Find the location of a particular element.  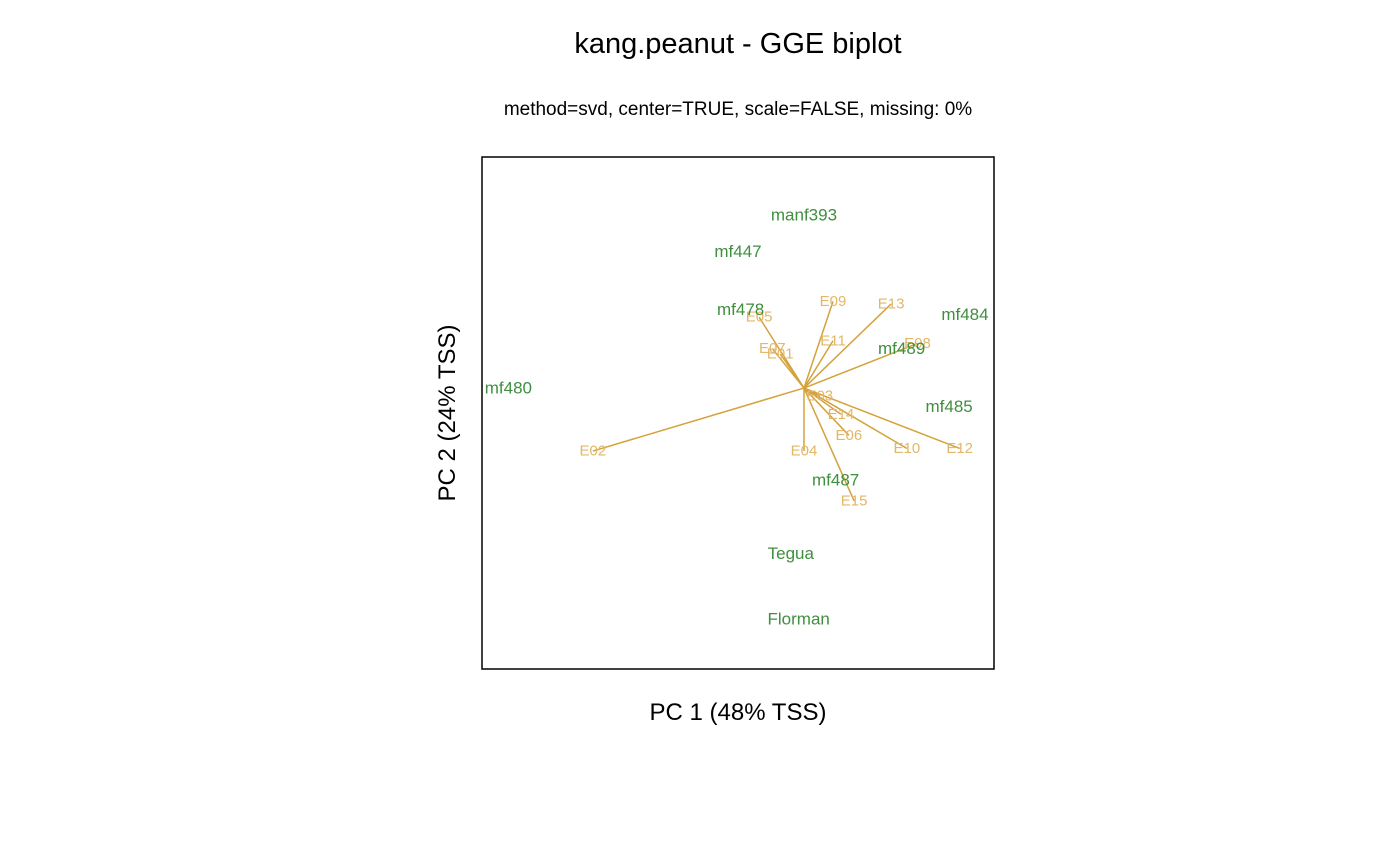

environment-vector-e08 is located at coordinates (860, 365).